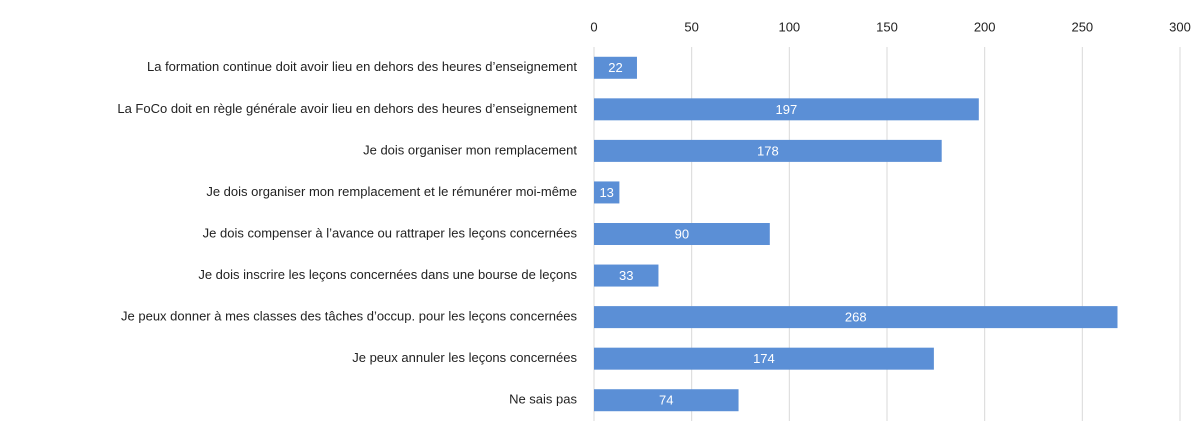 The image size is (1194, 424). I want to click on x-tick-label: 0, so click(593, 26).